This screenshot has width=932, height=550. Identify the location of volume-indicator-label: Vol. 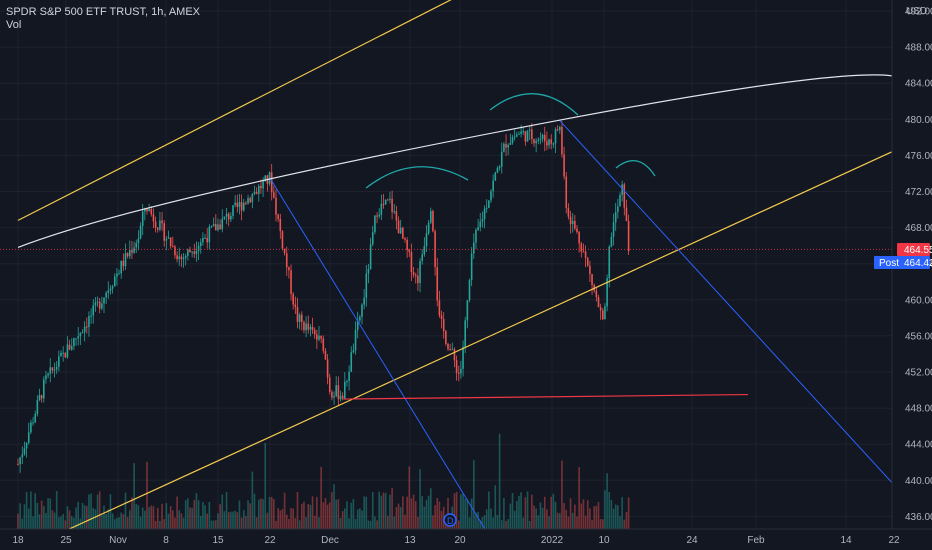
(14, 25).